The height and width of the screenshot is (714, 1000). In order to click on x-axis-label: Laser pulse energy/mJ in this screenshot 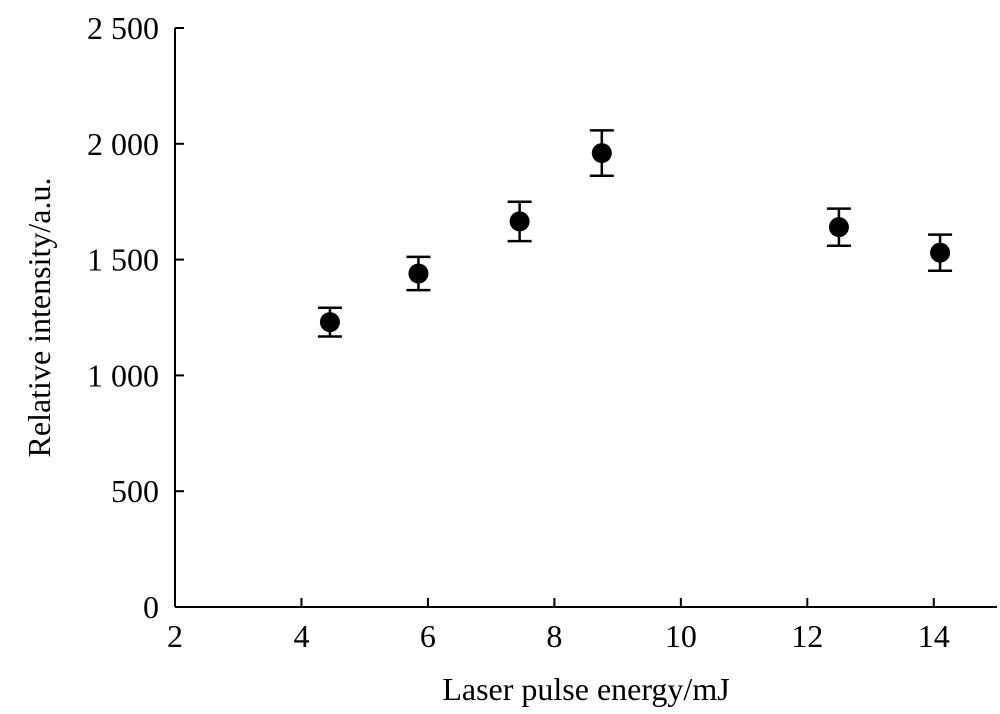, I will do `click(585, 689)`.